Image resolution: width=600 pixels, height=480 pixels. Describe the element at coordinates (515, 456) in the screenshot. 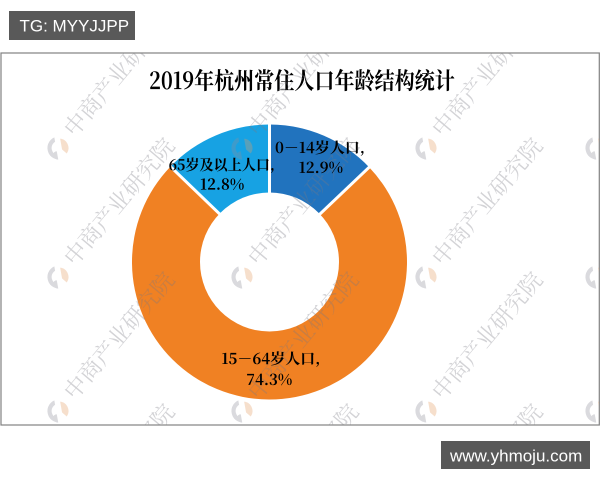

I see `svg-text: www.yhmoju.com` at that location.